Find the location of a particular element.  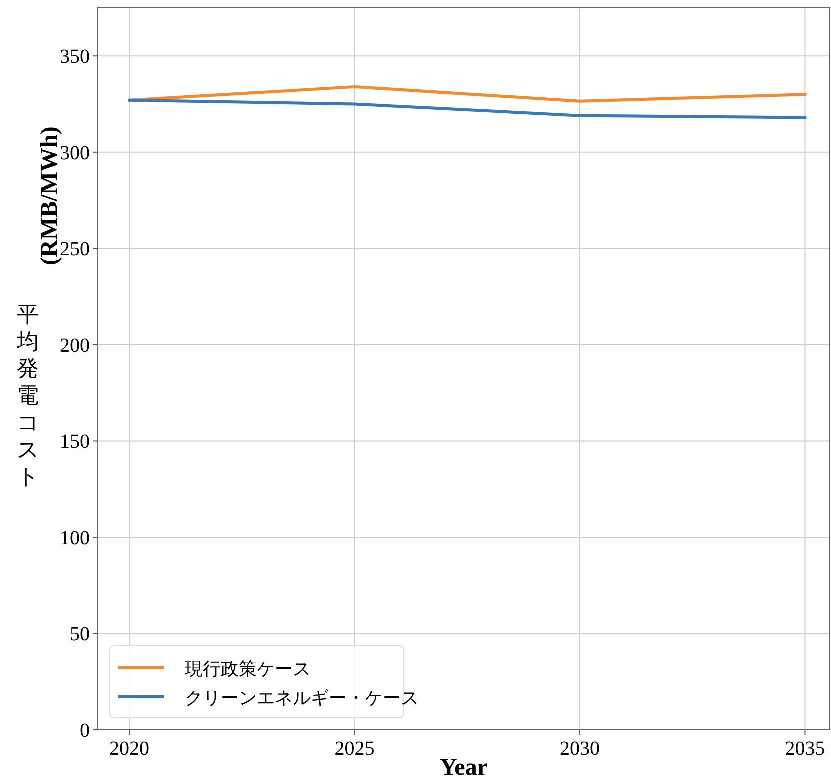

y-tick-label: 300 is located at coordinates (75, 153).